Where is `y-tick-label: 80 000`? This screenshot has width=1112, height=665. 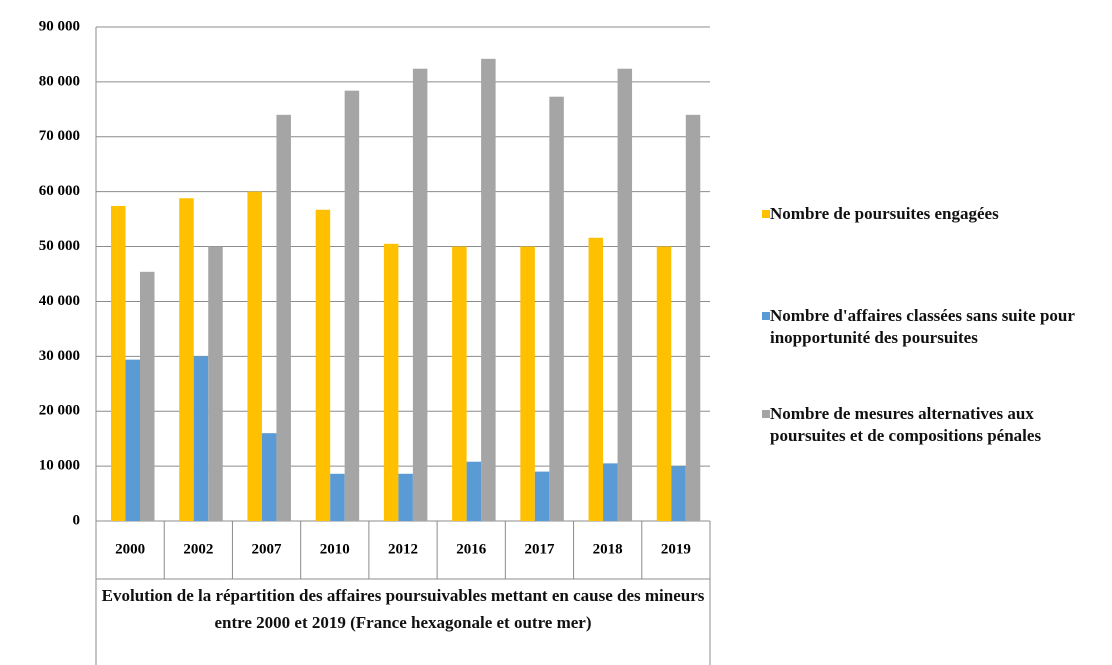 y-tick-label: 80 000 is located at coordinates (59, 81).